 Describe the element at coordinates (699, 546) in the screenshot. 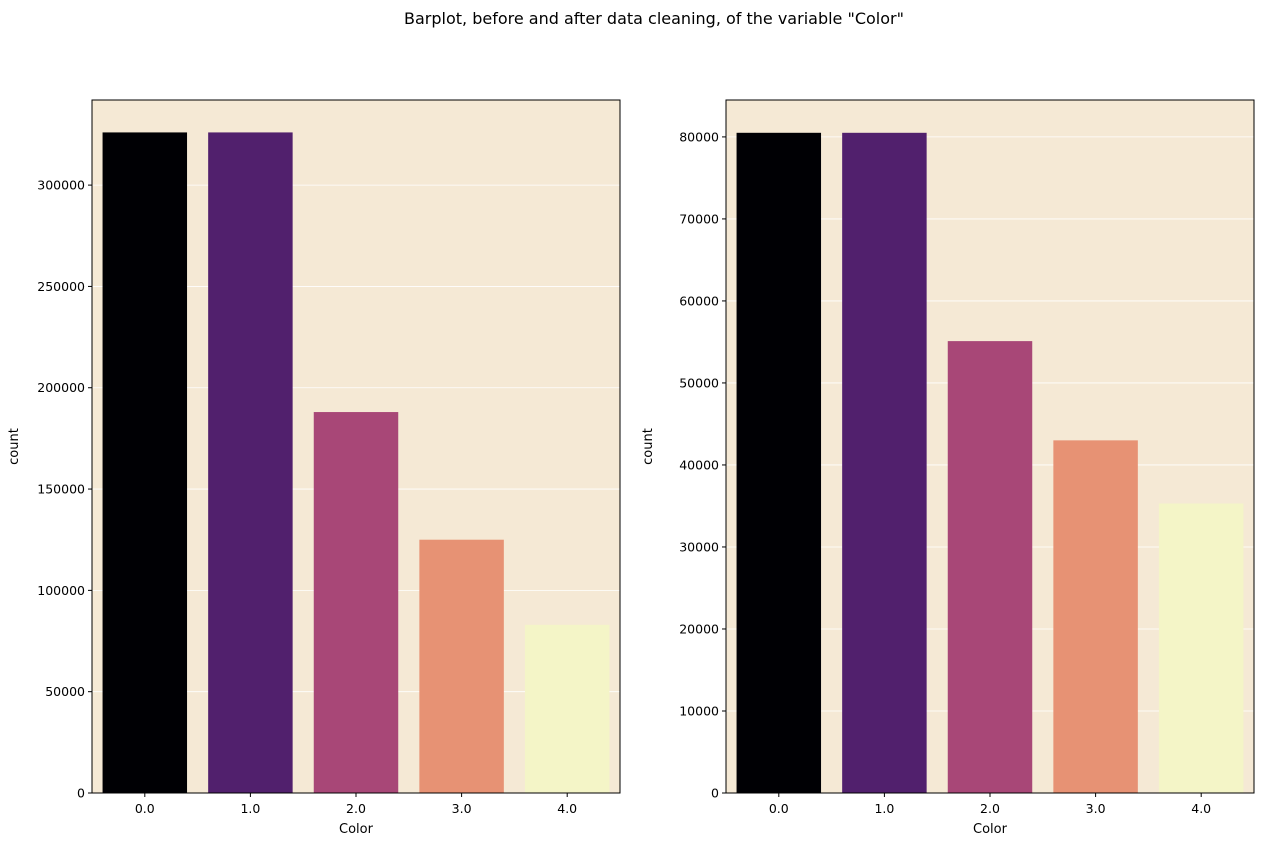

I see `y-tick-label: 30000` at that location.